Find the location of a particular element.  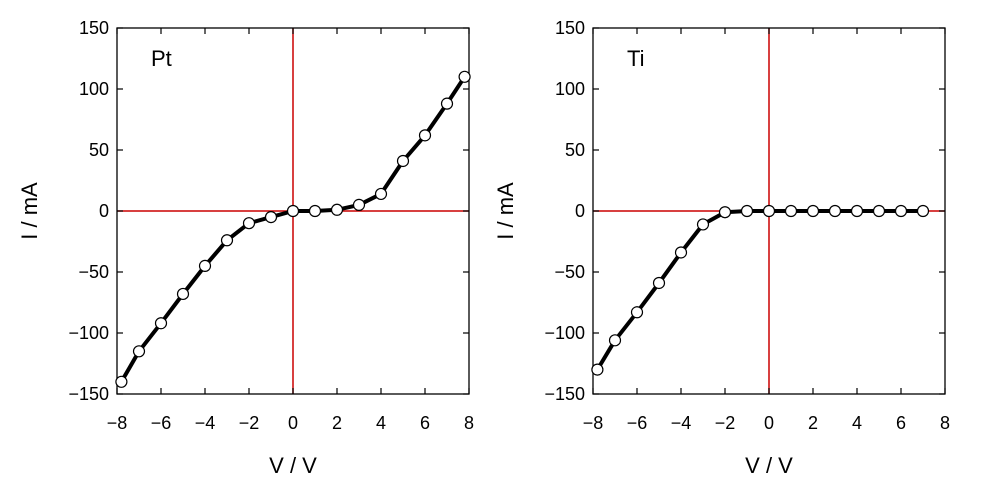

panel-label: Pt is located at coordinates (161, 58).